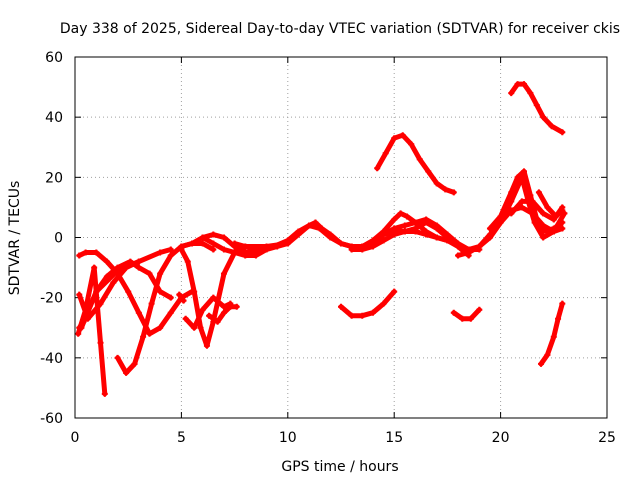 The image size is (640, 480). What do you see at coordinates (607, 438) in the screenshot?
I see `x-tick-label: 25` at bounding box center [607, 438].